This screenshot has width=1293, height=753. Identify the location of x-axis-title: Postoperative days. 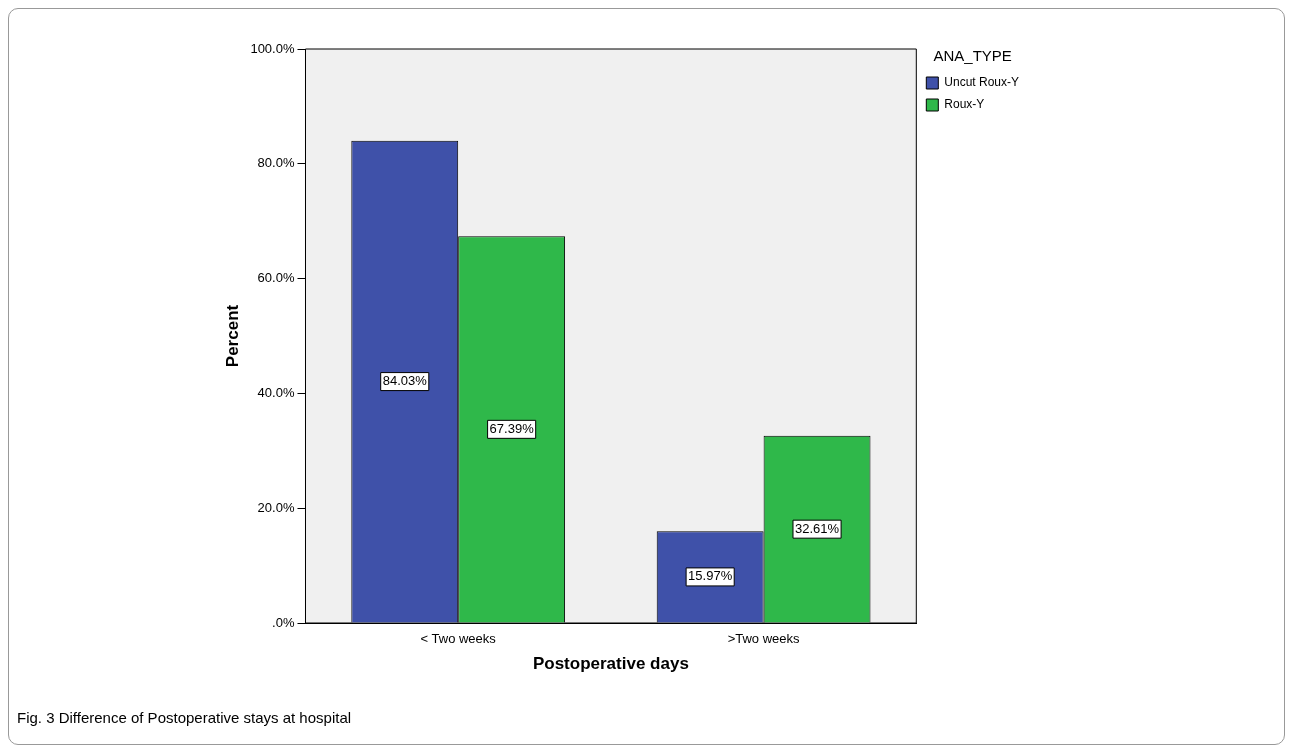
(610, 664).